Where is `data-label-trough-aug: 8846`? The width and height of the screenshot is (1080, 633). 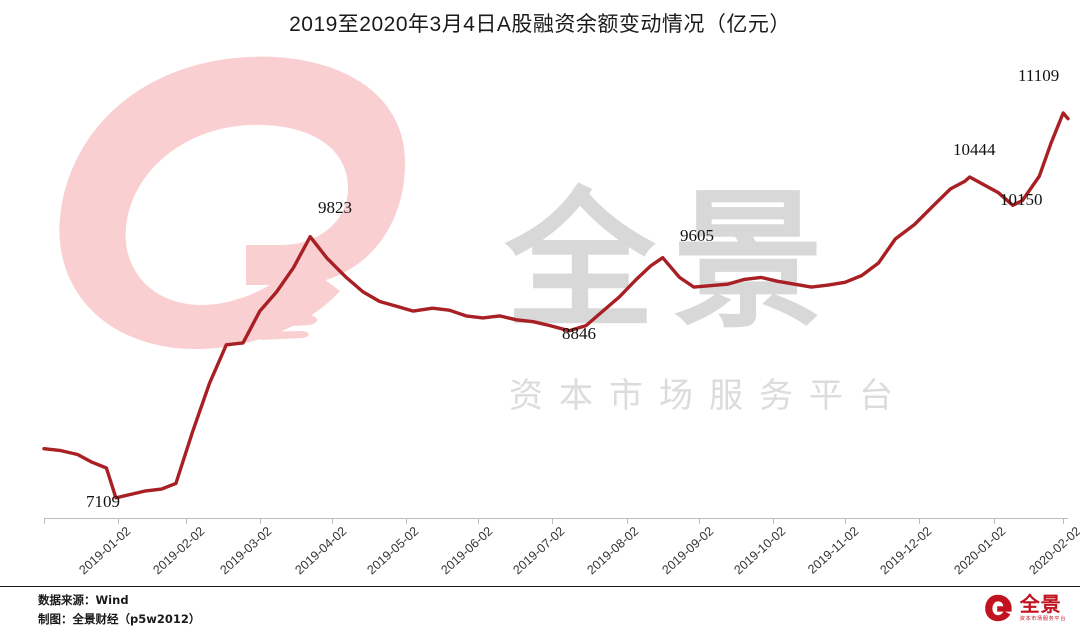 data-label-trough-aug: 8846 is located at coordinates (579, 333).